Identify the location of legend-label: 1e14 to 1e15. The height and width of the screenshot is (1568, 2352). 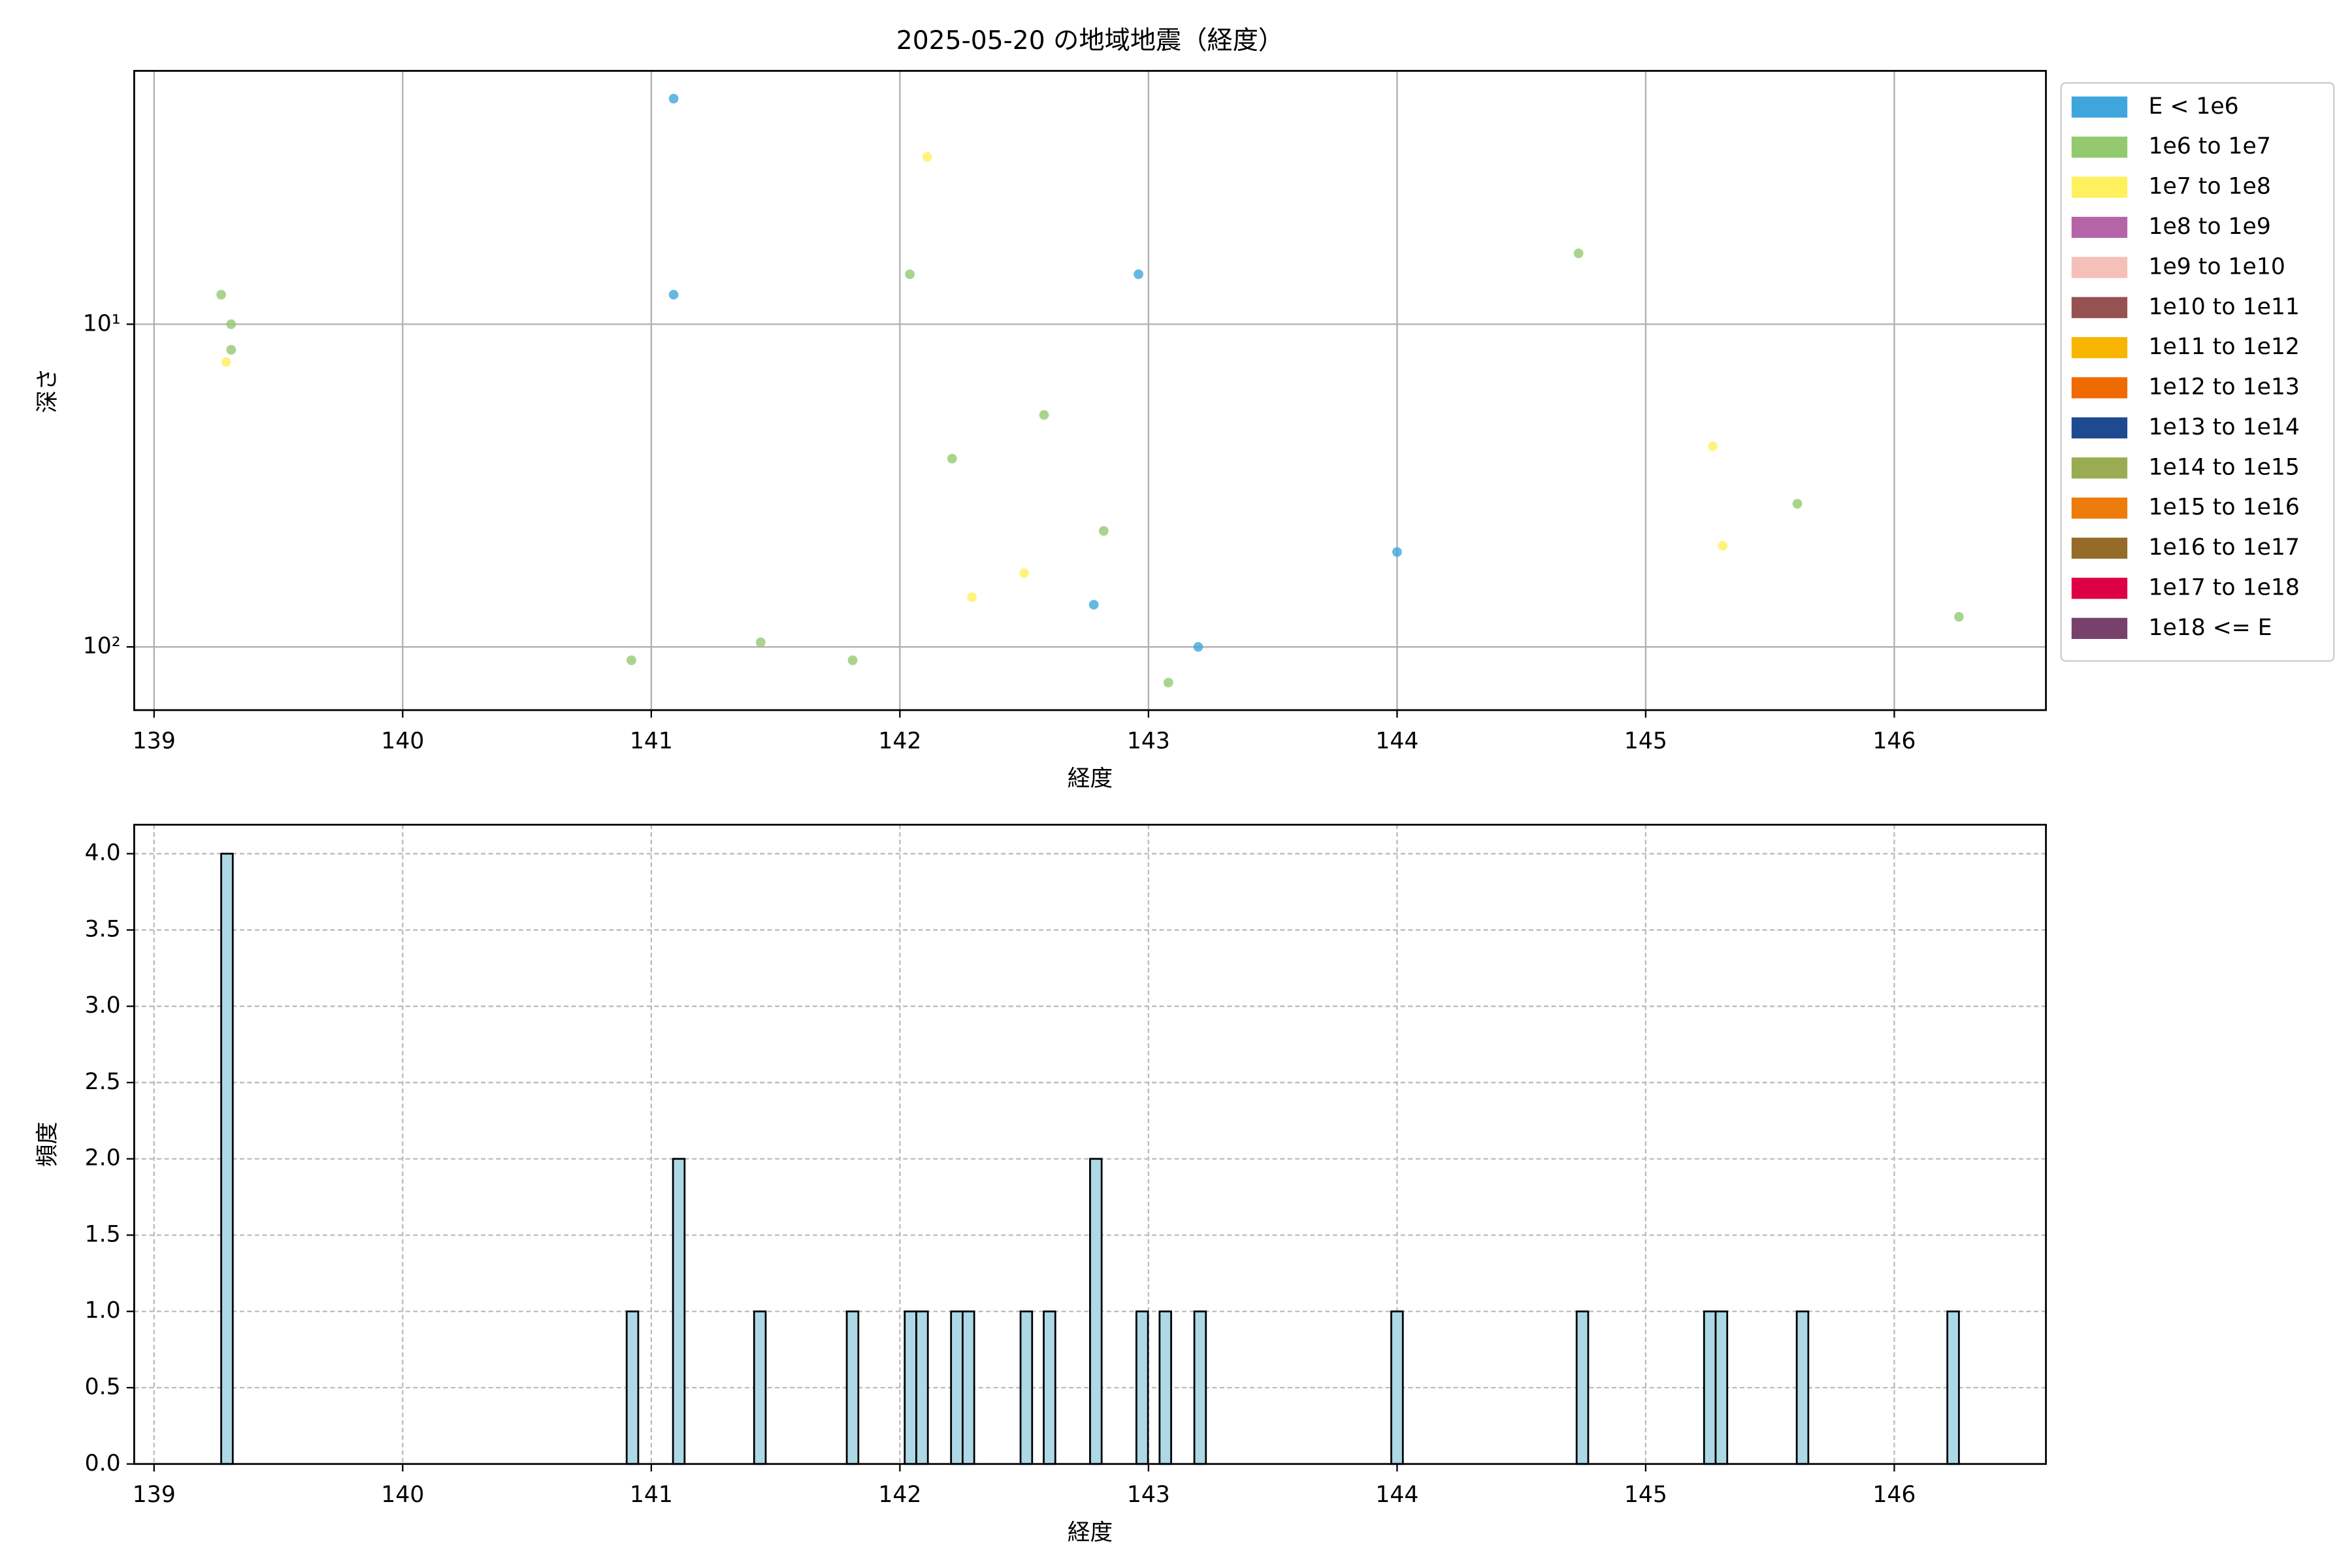
(2223, 467).